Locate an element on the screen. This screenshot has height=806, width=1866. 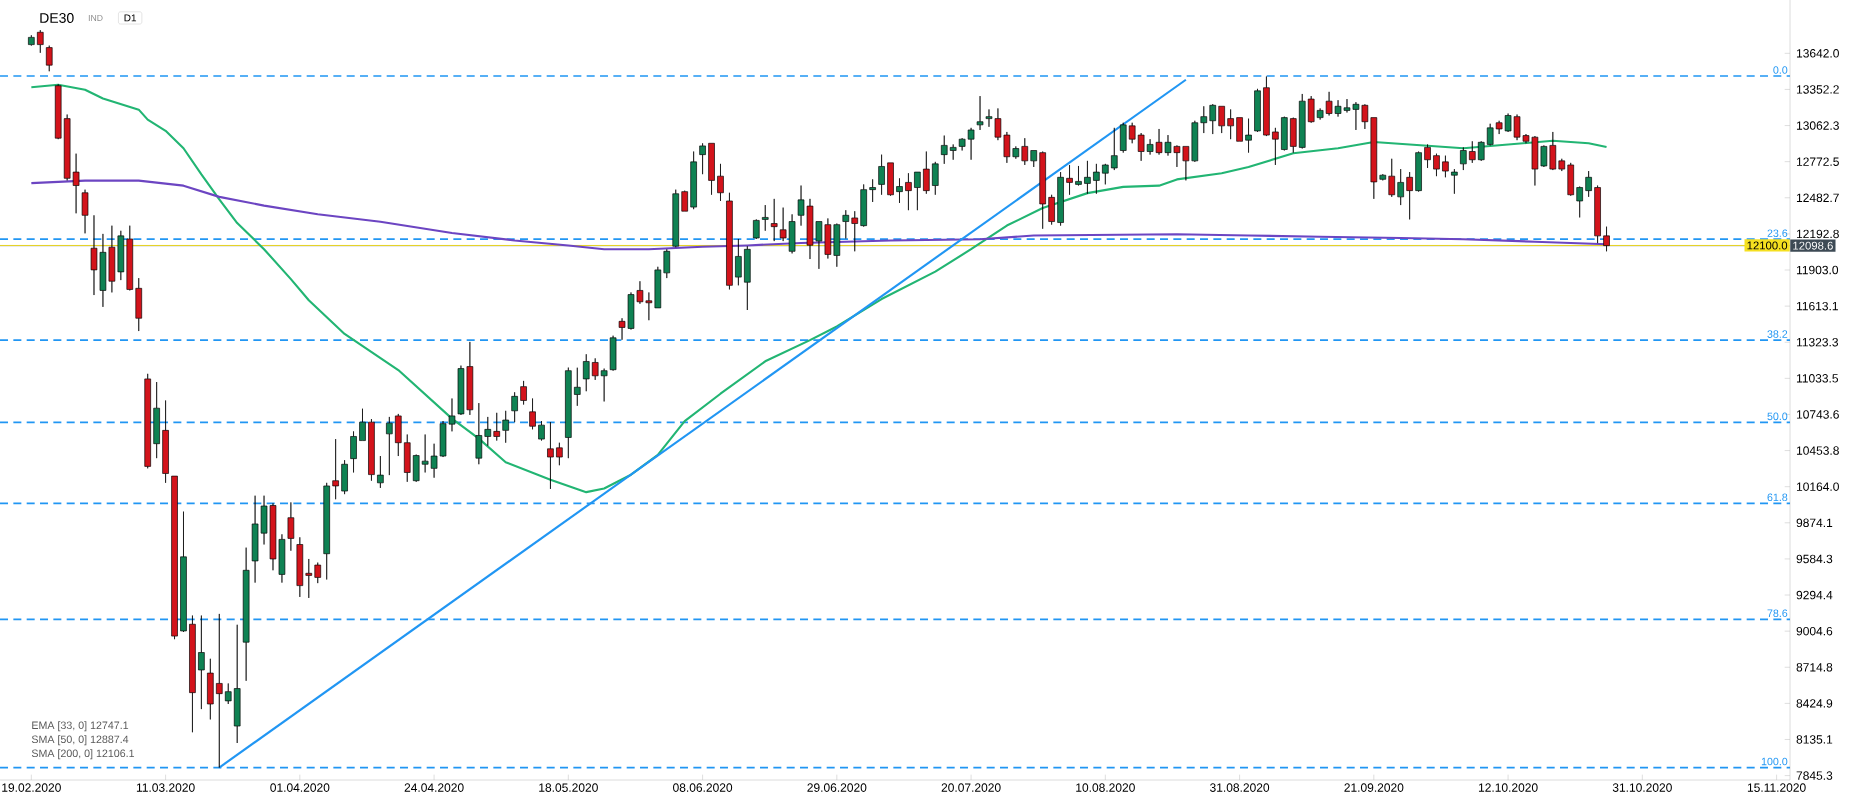
x-tick-label: 11.03.2020 is located at coordinates (165, 787).